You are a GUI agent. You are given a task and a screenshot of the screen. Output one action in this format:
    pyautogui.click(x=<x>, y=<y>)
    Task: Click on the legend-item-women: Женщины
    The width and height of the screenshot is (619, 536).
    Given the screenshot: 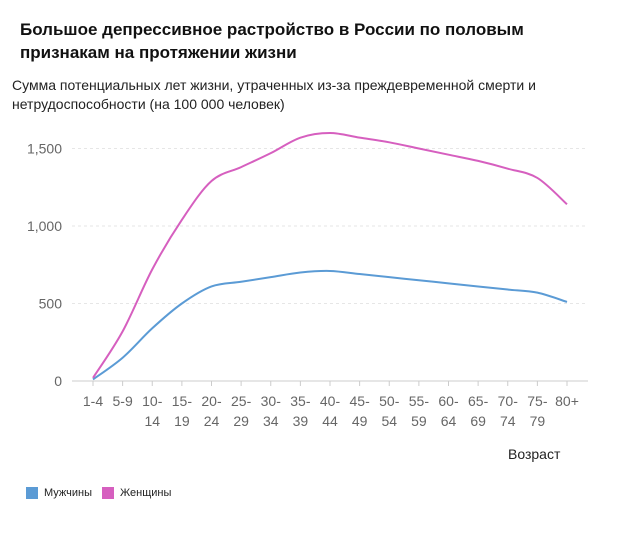 What is the action you would take?
    pyautogui.click(x=136, y=493)
    